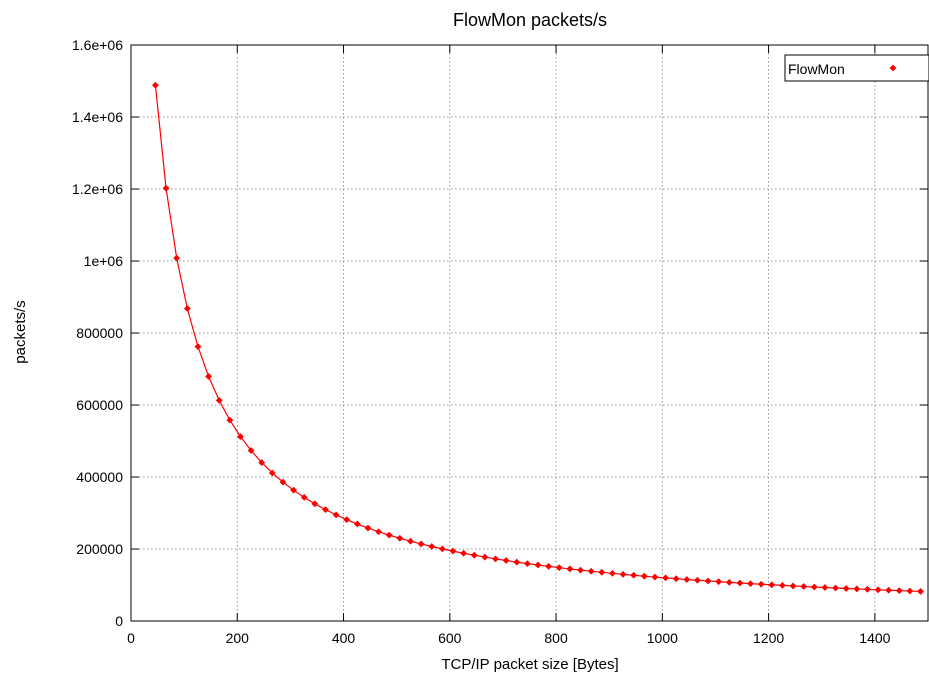  Describe the element at coordinates (99, 549) in the screenshot. I see `y-tick-label: 200000` at that location.